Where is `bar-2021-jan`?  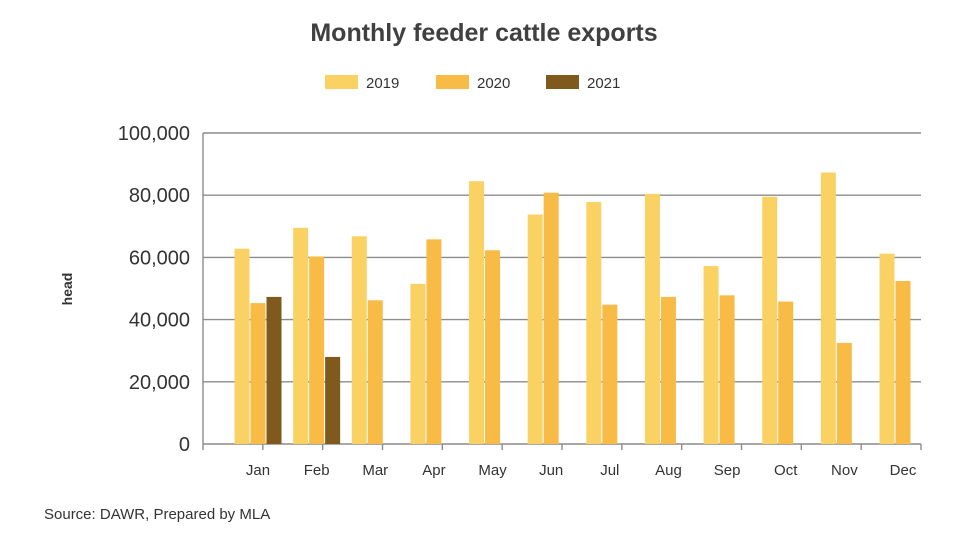 bar-2021-jan is located at coordinates (274, 370).